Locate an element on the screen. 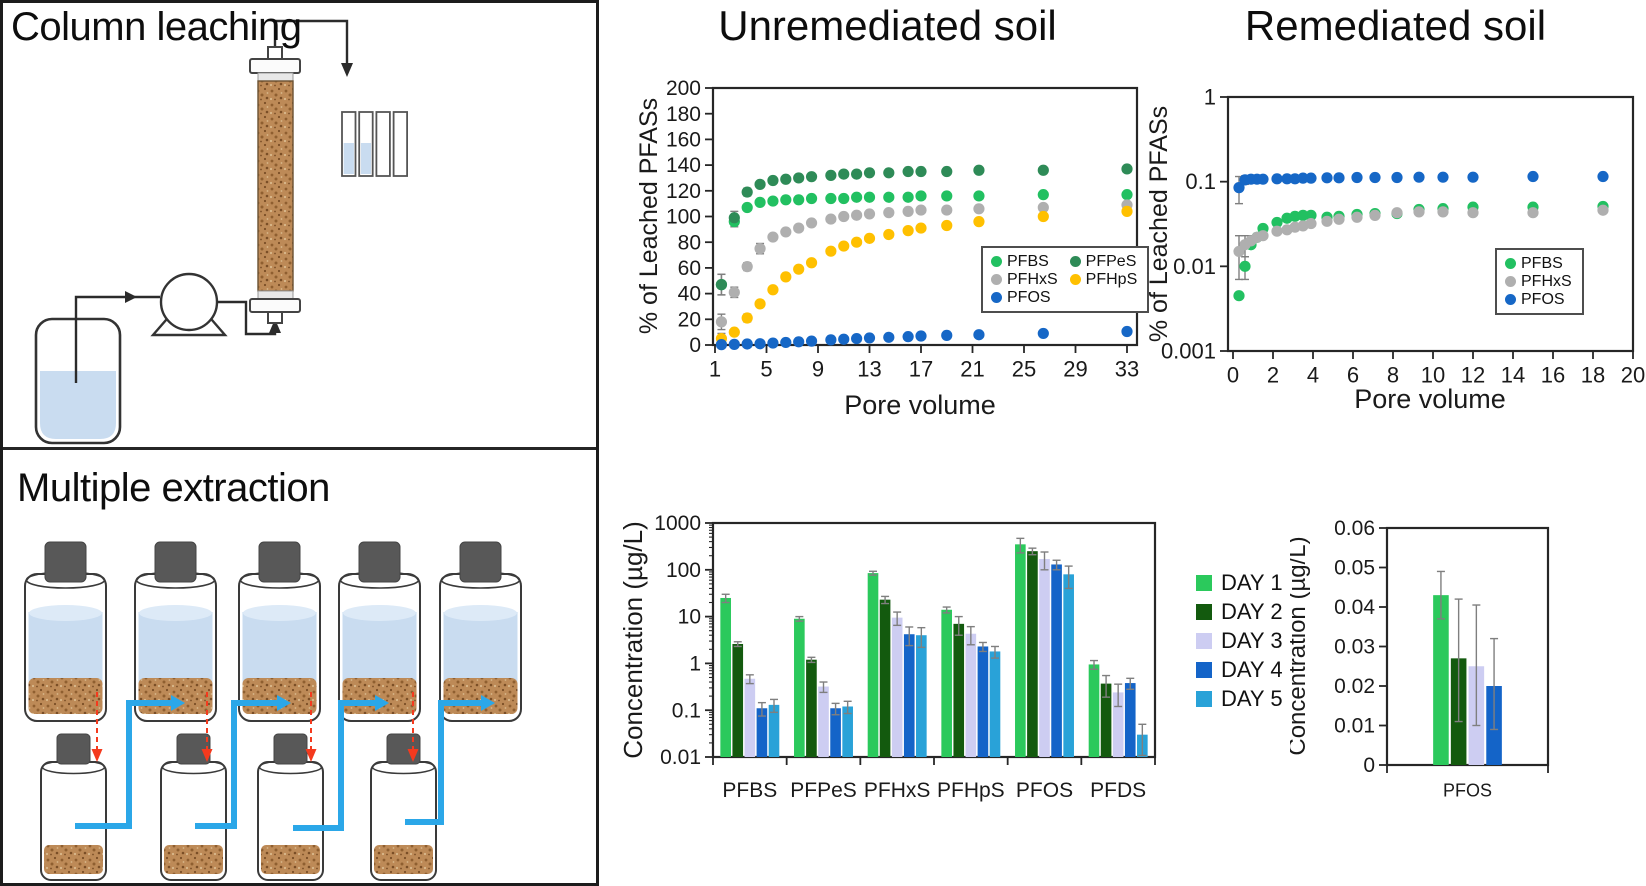 The image size is (1646, 886). column-bottom-port is located at coordinates (275, 317).